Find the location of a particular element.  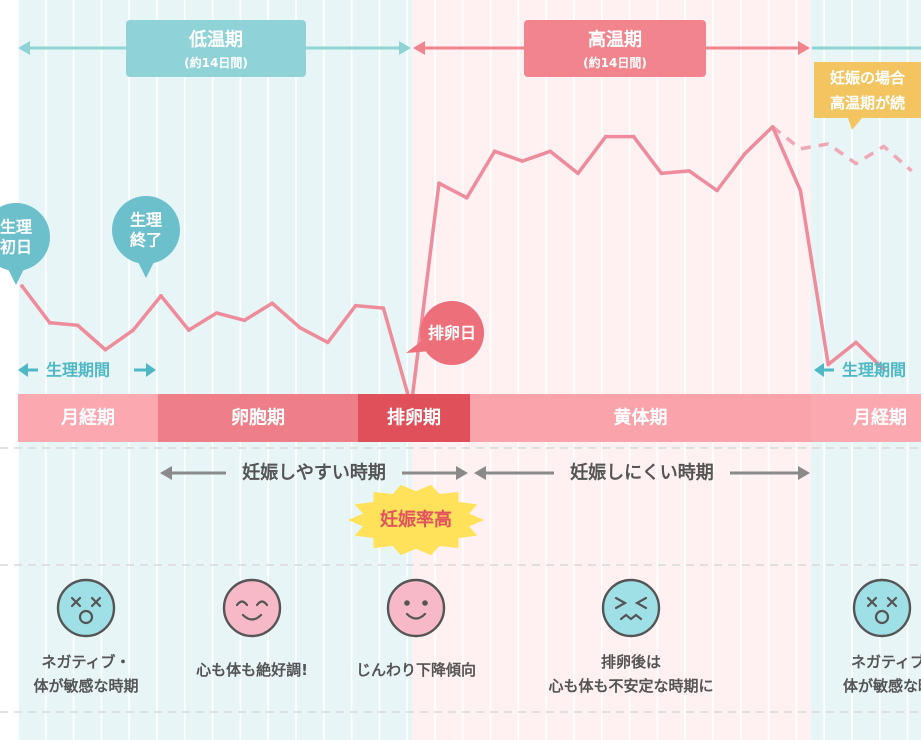

smile-face-icon is located at coordinates (416, 608).